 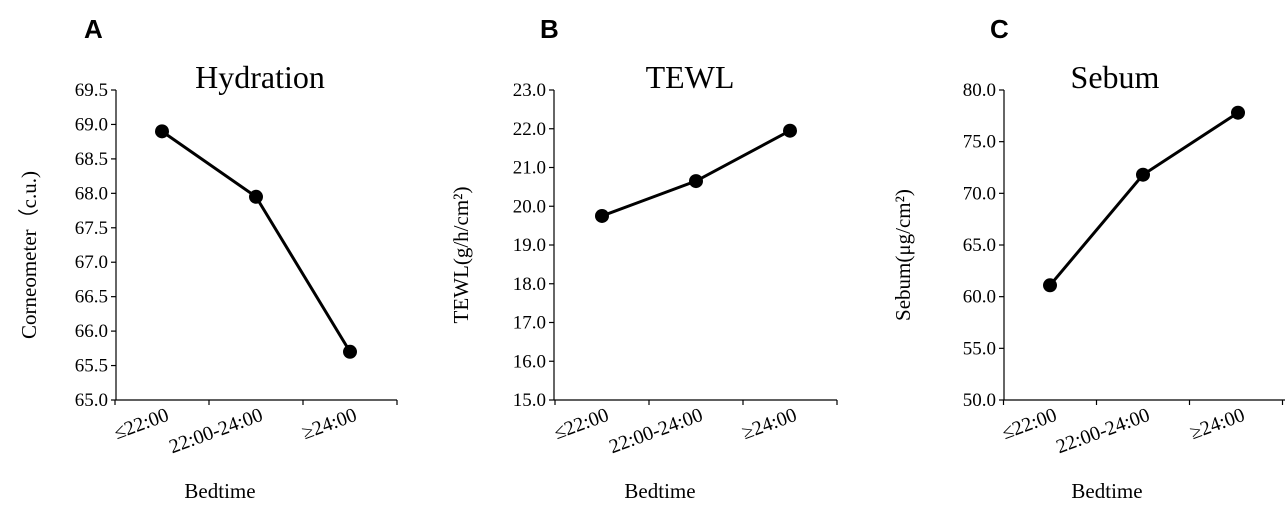 I want to click on y-tick-label: 17.0, so click(x=529, y=323).